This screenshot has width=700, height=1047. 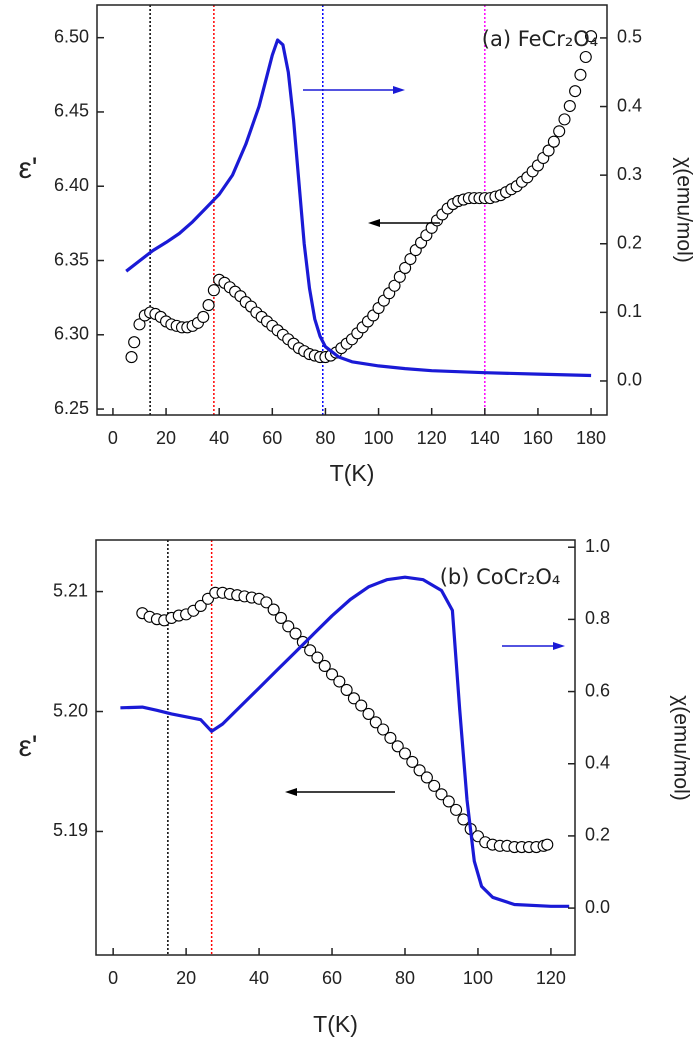 I want to click on y-tick-label: 6.25, so click(x=71, y=408).